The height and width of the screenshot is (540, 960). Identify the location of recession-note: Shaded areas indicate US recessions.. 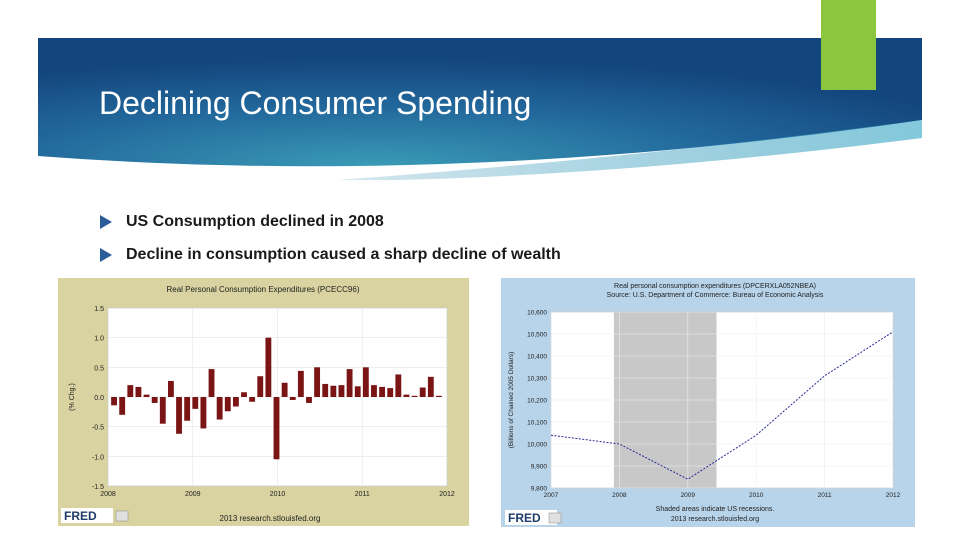
(715, 509).